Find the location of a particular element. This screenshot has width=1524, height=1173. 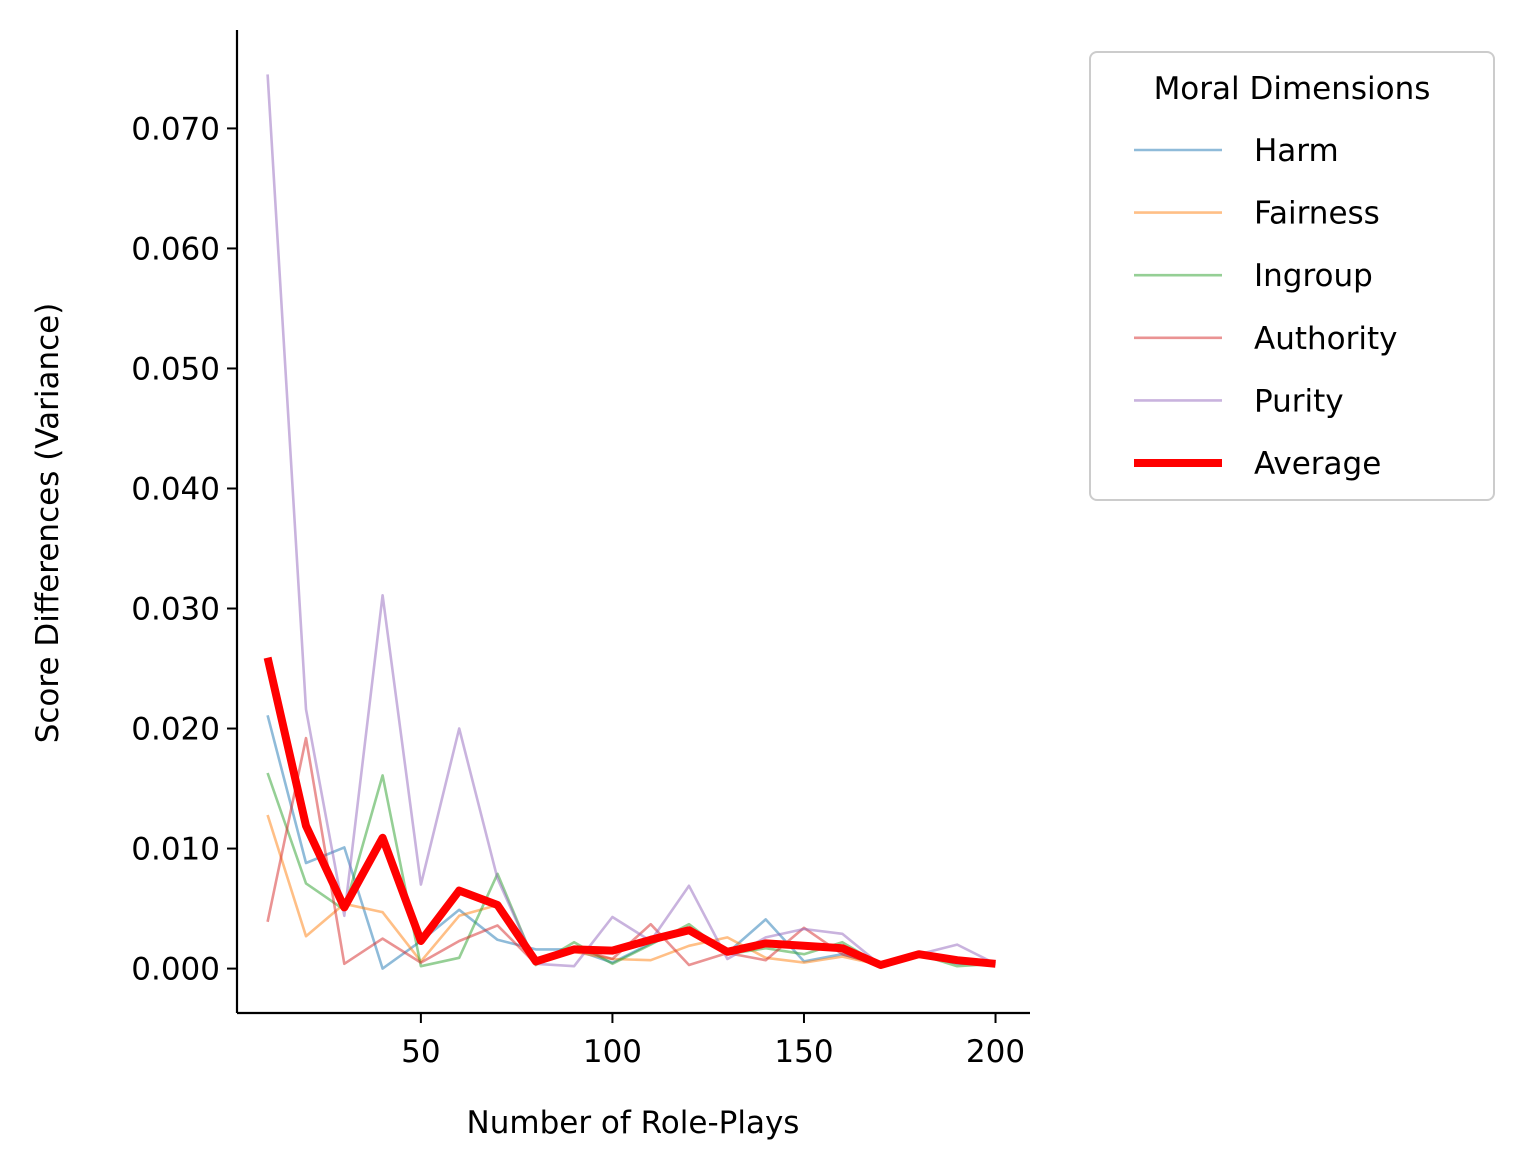

y-tick-label: 0.030 is located at coordinates (175, 610).